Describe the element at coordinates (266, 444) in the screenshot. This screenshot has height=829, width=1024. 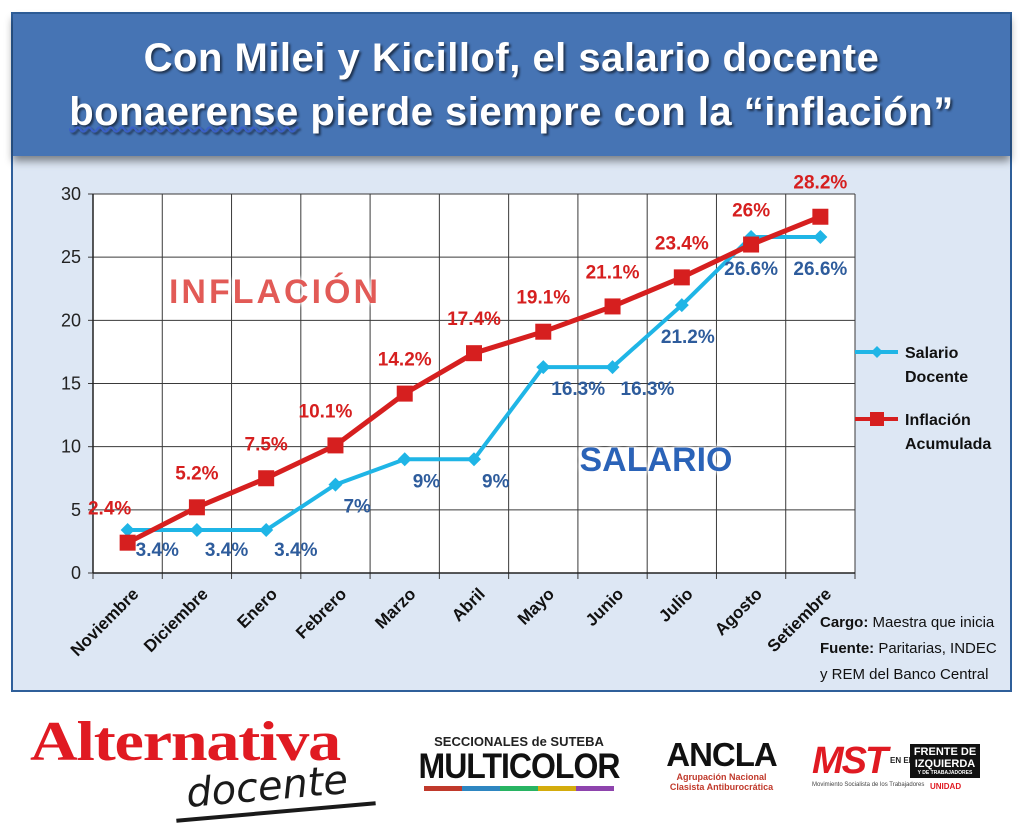
I see `data-label: 7.5%` at that location.